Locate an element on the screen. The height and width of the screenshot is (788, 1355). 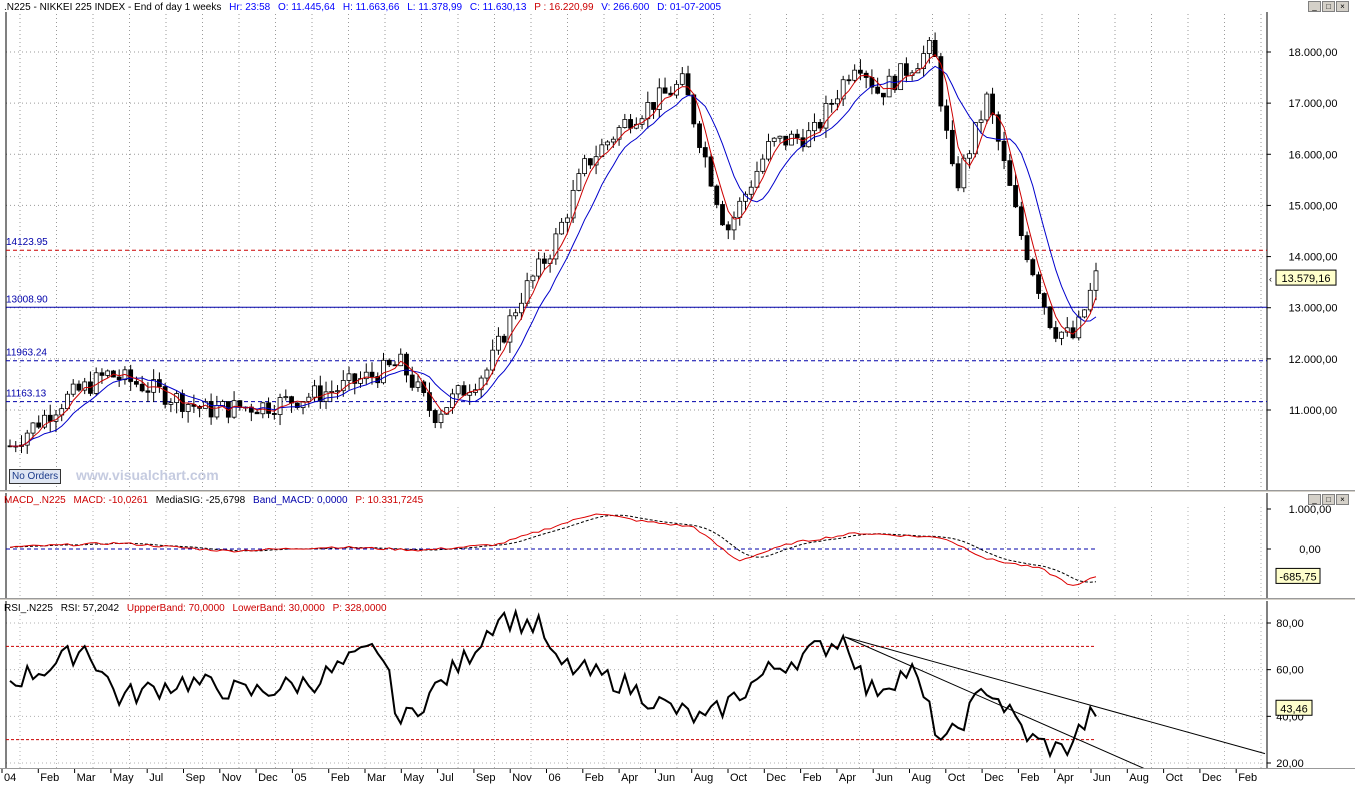
time-axis-label: 04 is located at coordinates (10, 778).